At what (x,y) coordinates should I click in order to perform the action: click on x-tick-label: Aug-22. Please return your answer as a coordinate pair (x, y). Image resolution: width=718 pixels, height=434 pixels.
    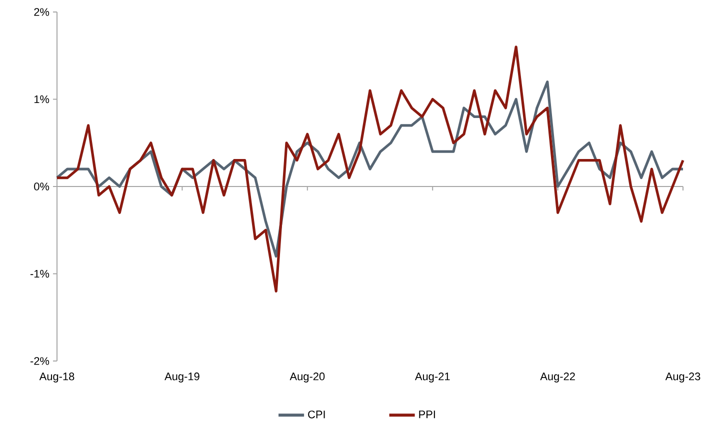
    Looking at the image, I should click on (557, 377).